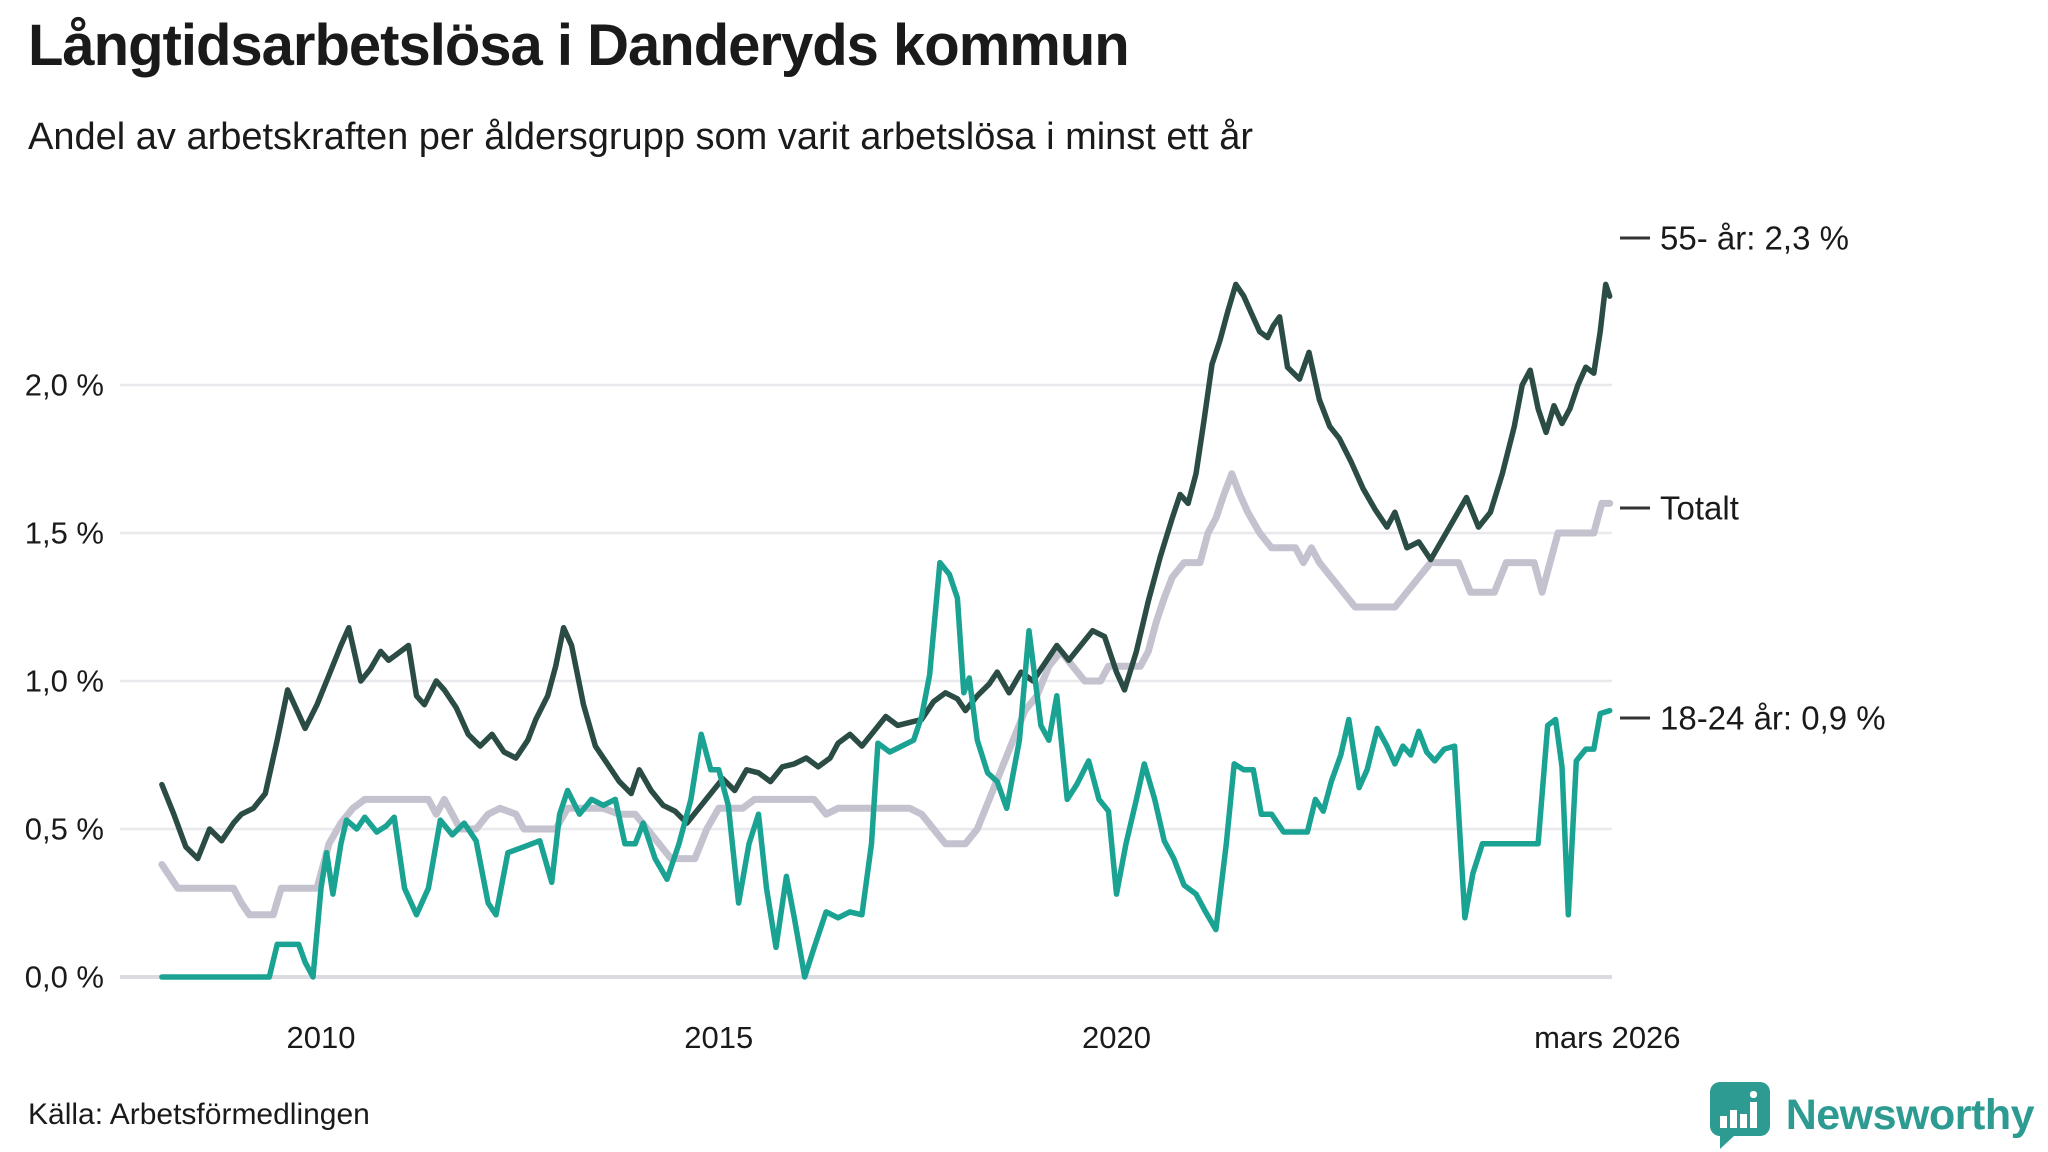 Image resolution: width=2048 pixels, height=1152 pixels. What do you see at coordinates (64, 829) in the screenshot?
I see `y-tick-label: 0,5 %` at bounding box center [64, 829].